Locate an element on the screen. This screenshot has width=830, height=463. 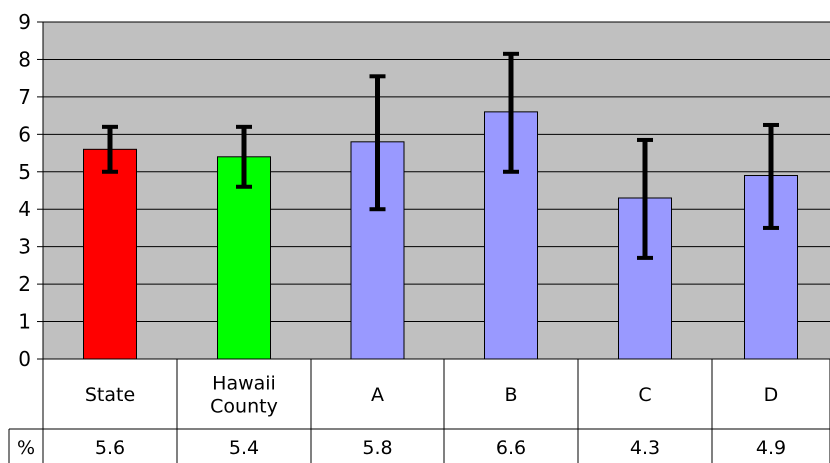
y-tick-label: 6 is located at coordinates (24, 134).